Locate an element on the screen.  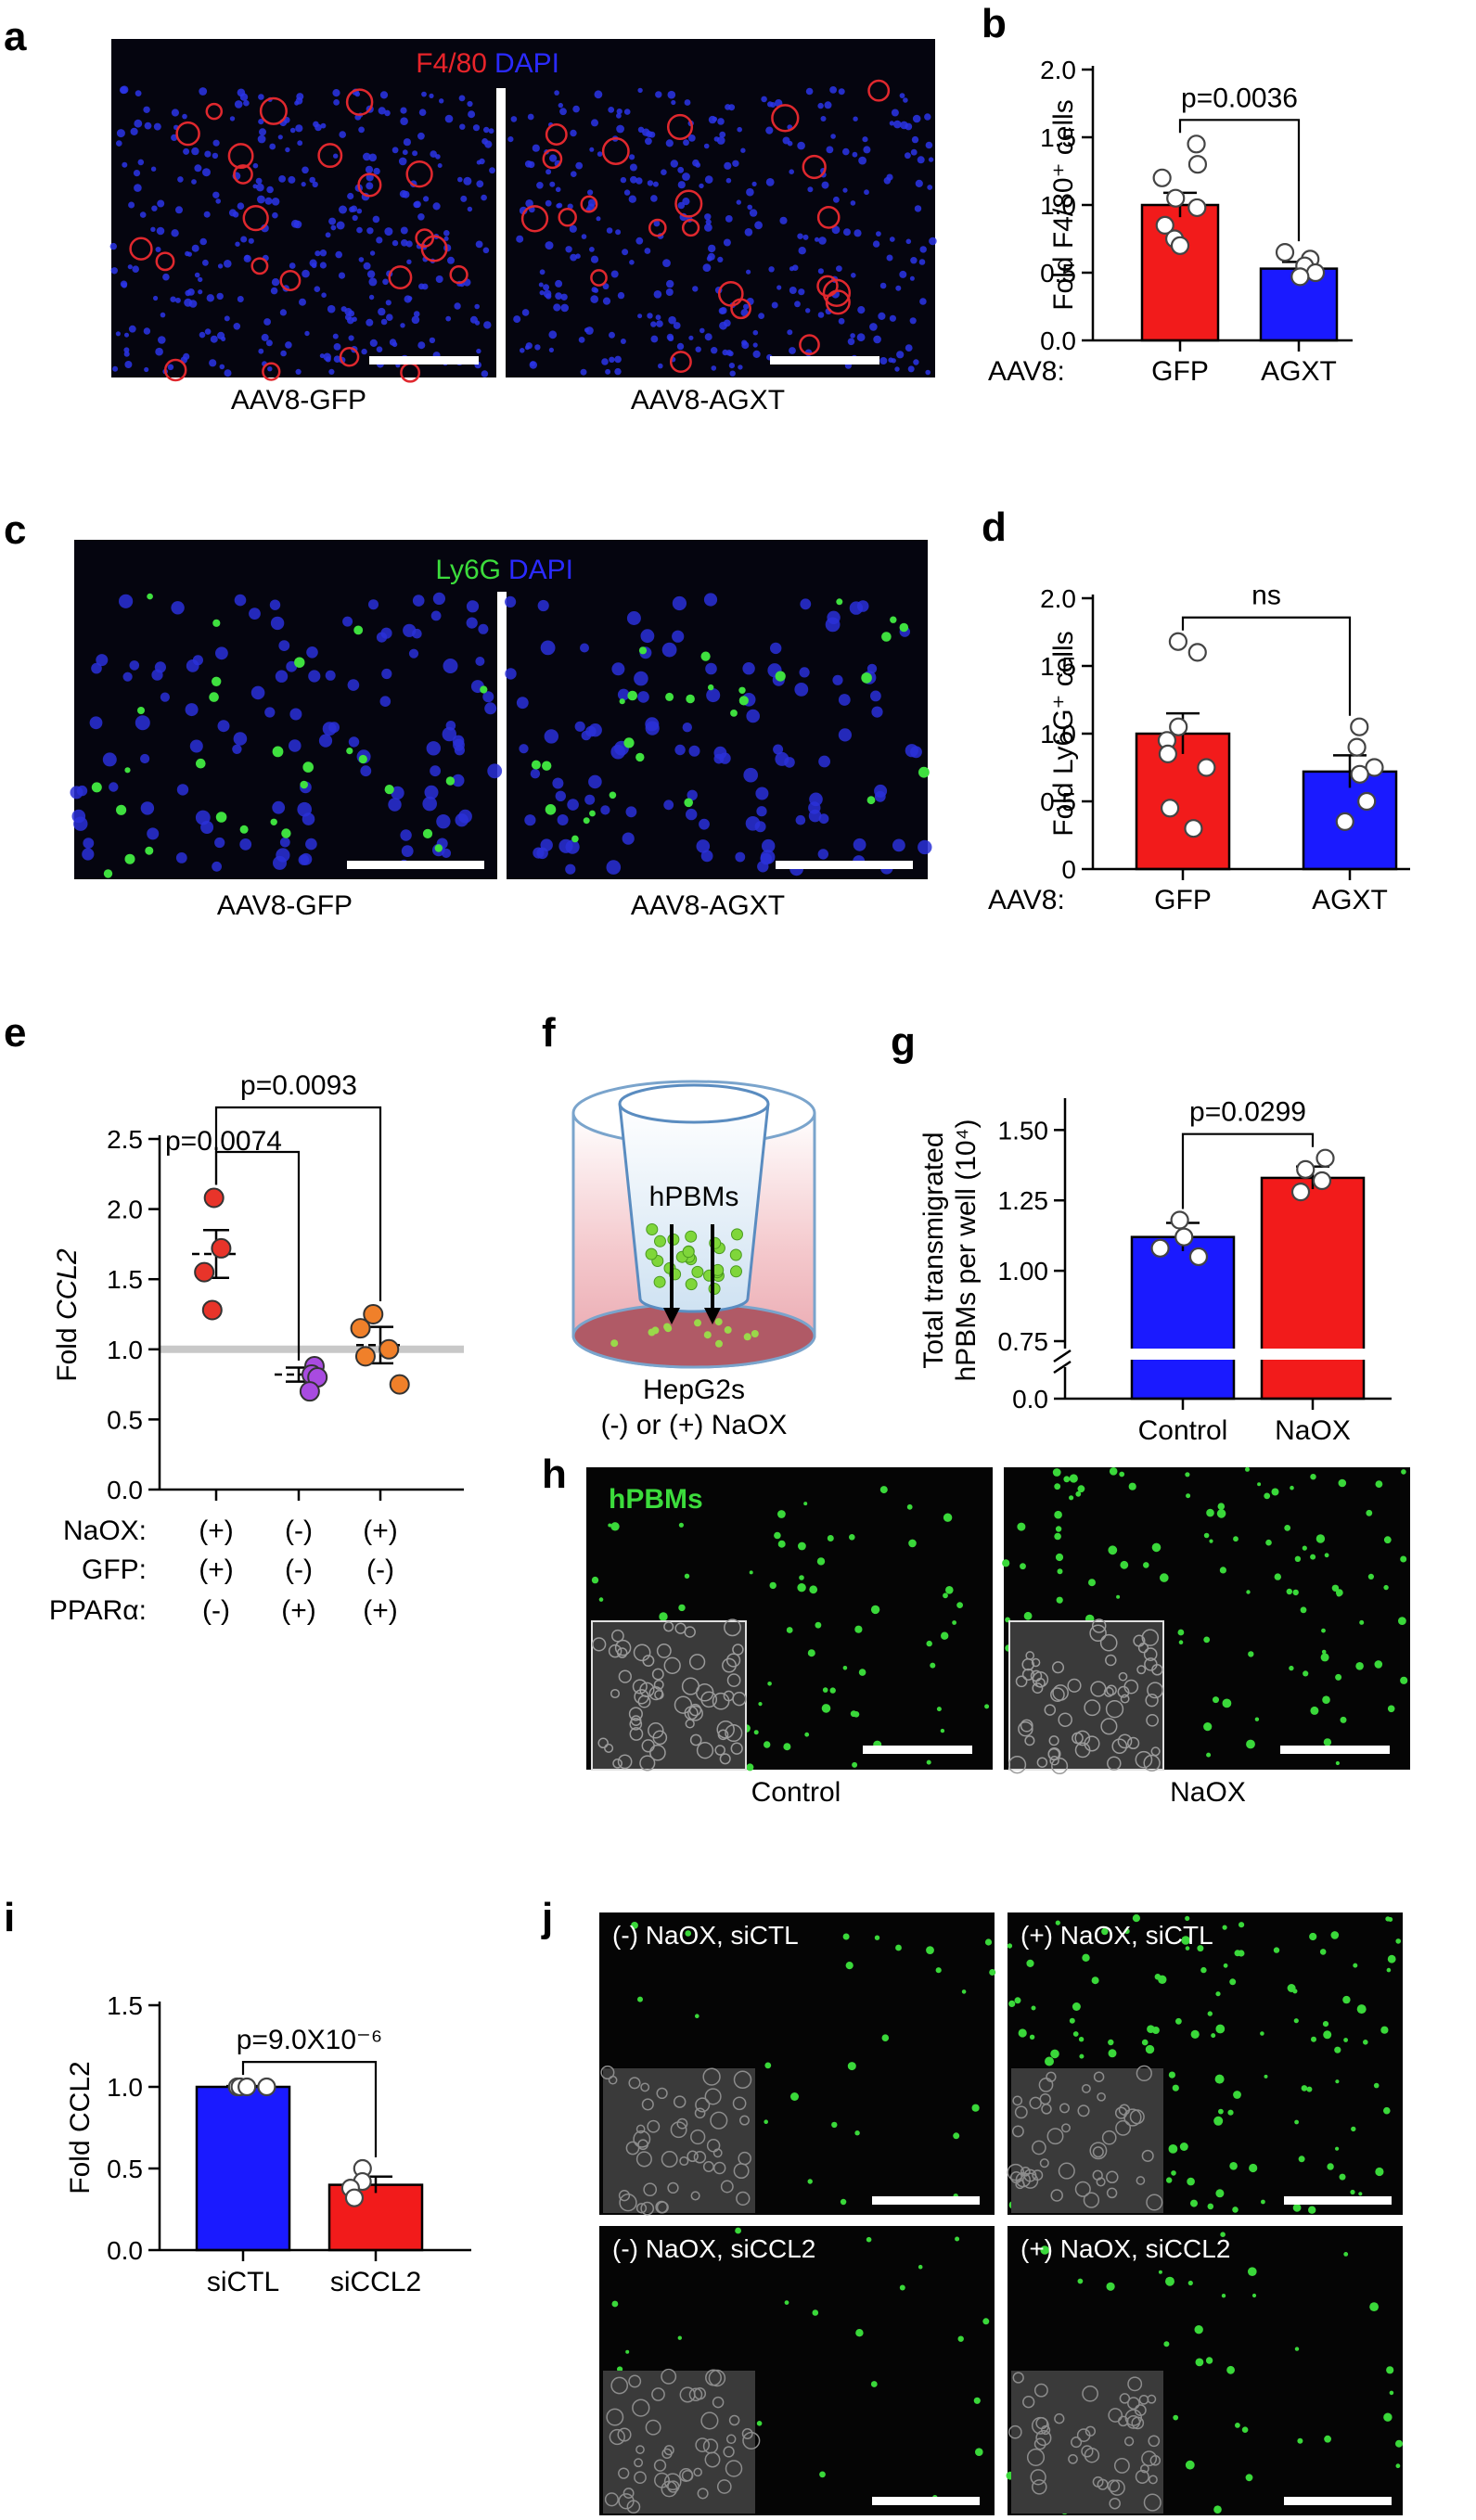
y-tick-label: 2.0 is located at coordinates (1058, 598).